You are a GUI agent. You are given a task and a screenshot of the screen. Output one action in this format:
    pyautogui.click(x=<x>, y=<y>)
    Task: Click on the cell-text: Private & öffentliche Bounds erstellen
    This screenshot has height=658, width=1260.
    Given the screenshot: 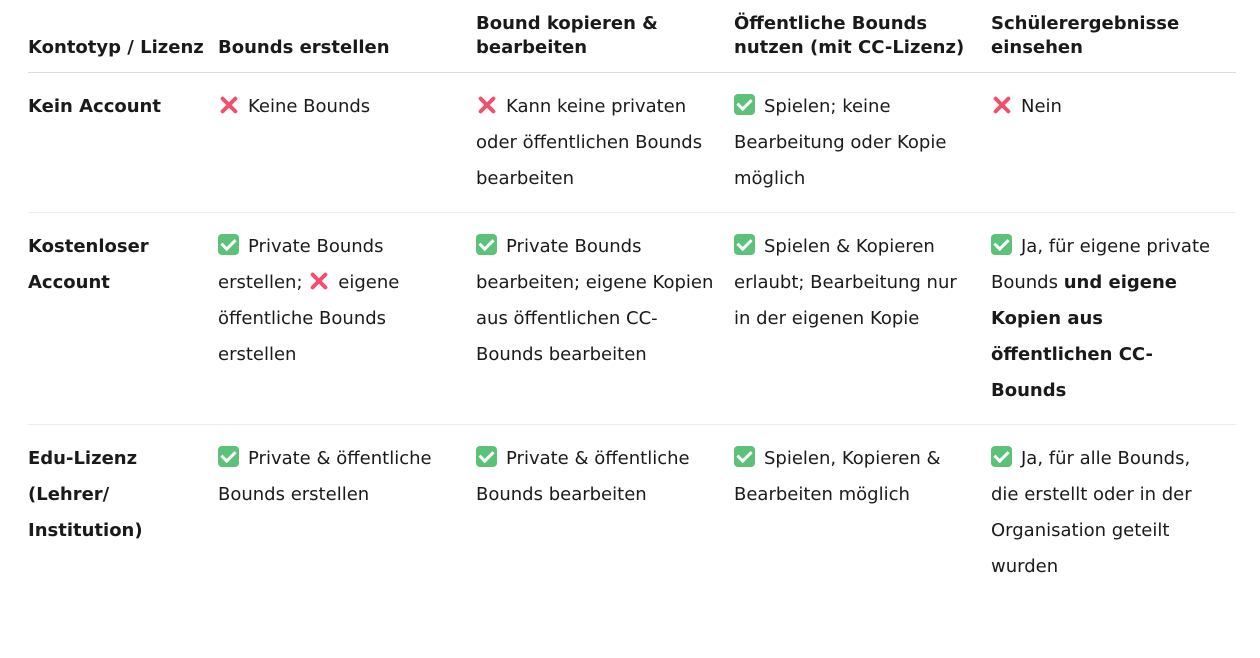 What is the action you would take?
    pyautogui.click(x=325, y=476)
    